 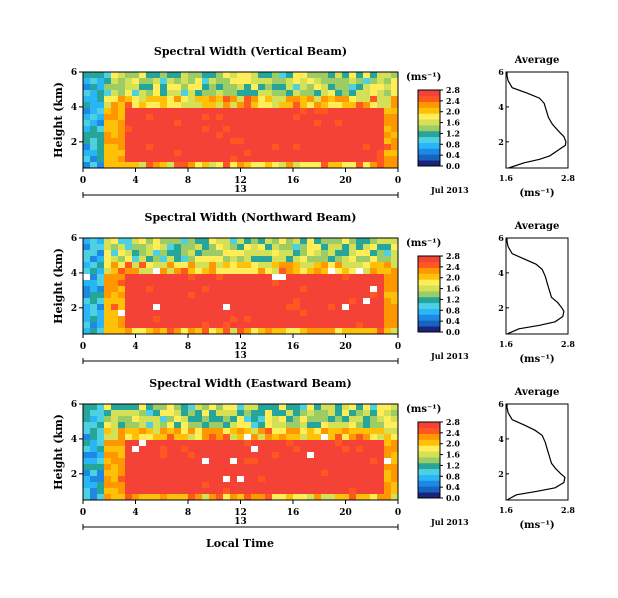 I want to click on average-profile-line, so click(x=535, y=286).